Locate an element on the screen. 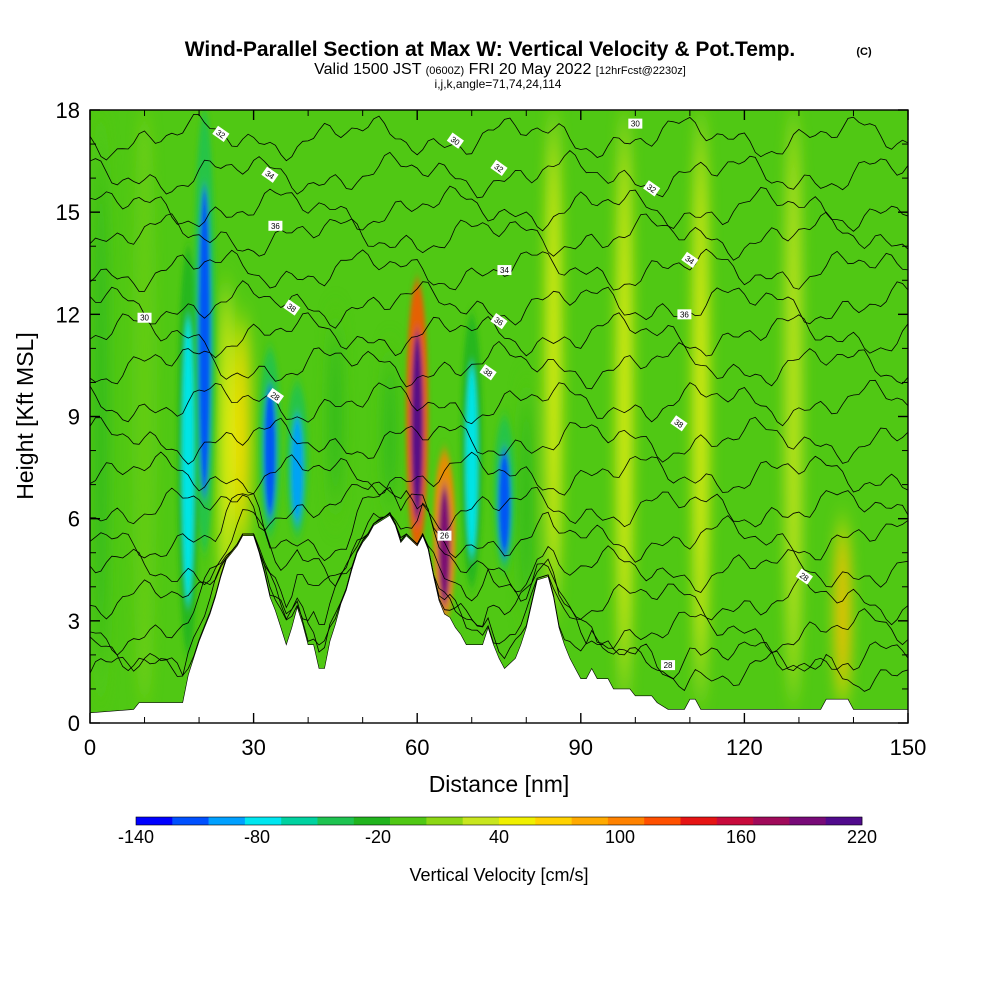 Image resolution: width=1000 pixels, height=1000 pixels. theta-contour-label: 26 is located at coordinates (444, 535).